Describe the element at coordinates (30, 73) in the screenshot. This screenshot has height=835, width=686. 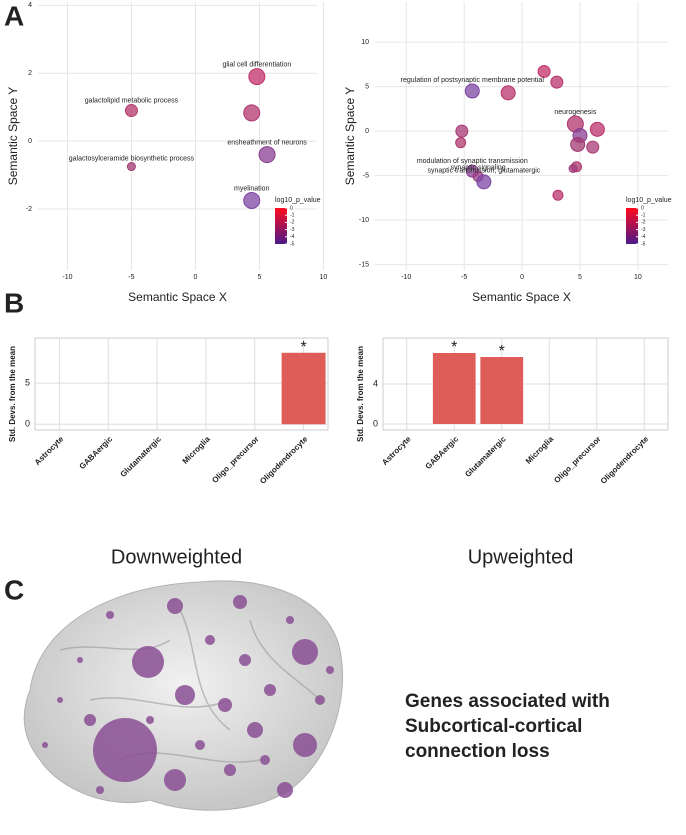
I see `y-tick-label: 2` at that location.